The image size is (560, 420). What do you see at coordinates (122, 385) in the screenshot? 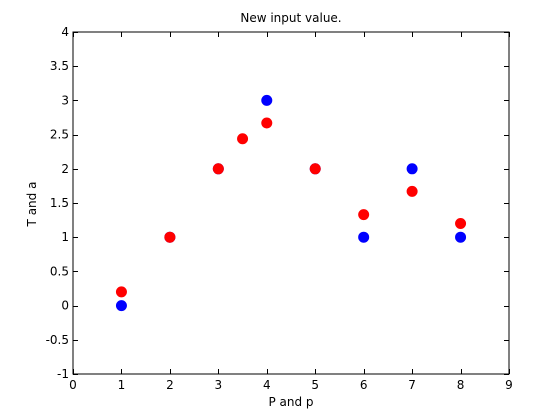
I see `x-tick-label: 1` at bounding box center [122, 385].